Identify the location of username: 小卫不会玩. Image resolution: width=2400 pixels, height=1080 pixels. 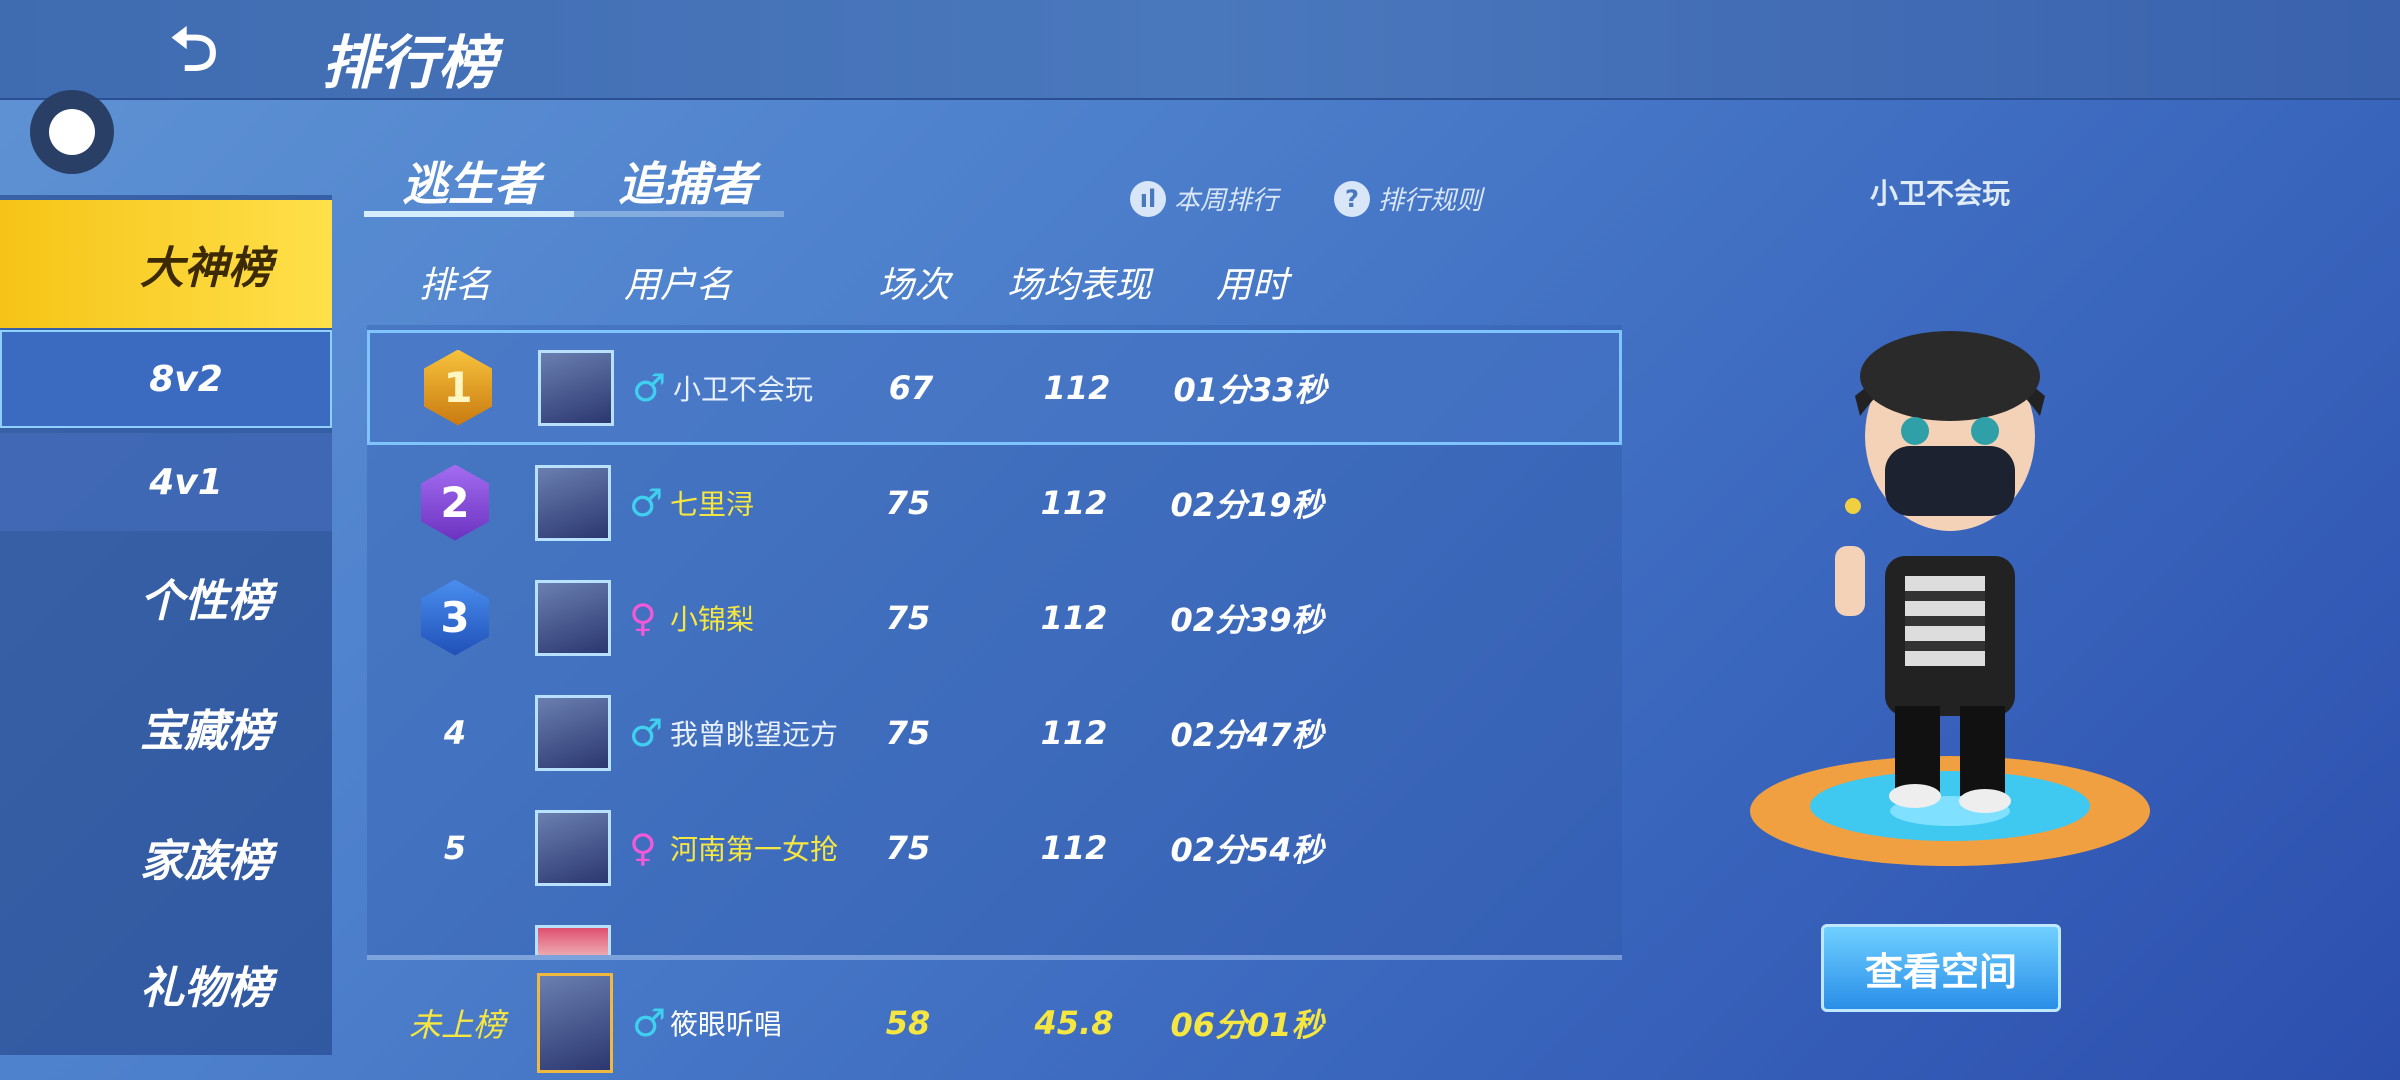
(743, 389).